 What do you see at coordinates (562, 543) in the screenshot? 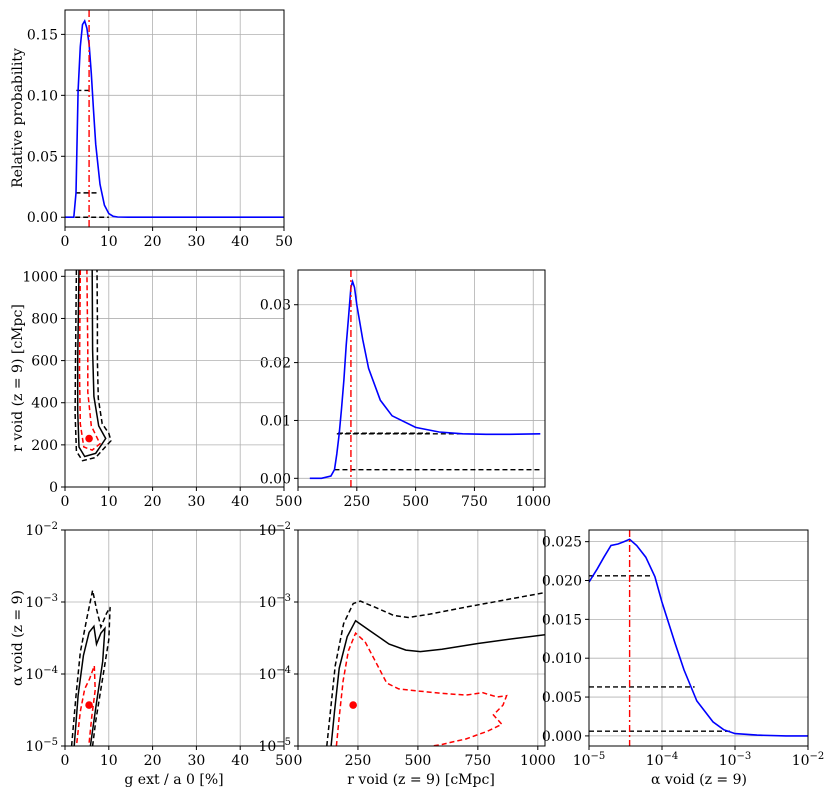
I see `y-tick-label: 0.025` at bounding box center [562, 543].